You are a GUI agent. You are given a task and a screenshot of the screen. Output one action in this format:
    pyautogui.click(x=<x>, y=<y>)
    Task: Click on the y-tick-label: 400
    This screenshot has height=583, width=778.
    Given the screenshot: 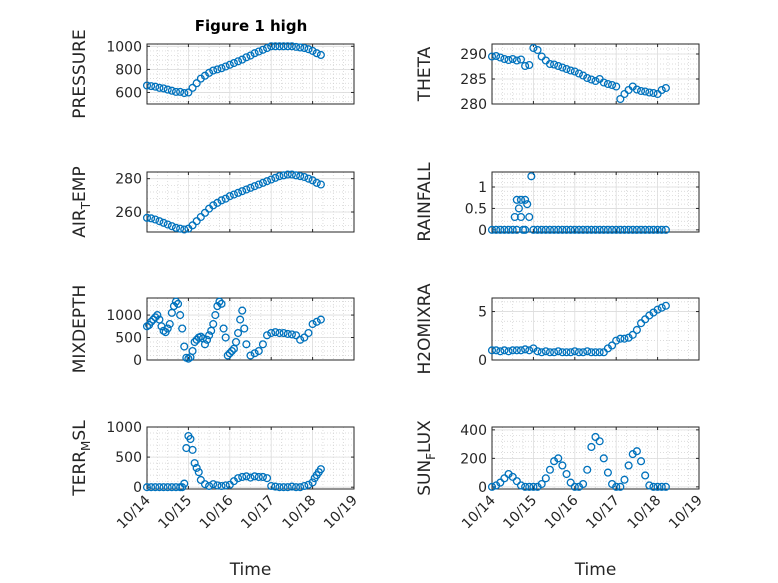 What is the action you would take?
    pyautogui.click(x=473, y=431)
    